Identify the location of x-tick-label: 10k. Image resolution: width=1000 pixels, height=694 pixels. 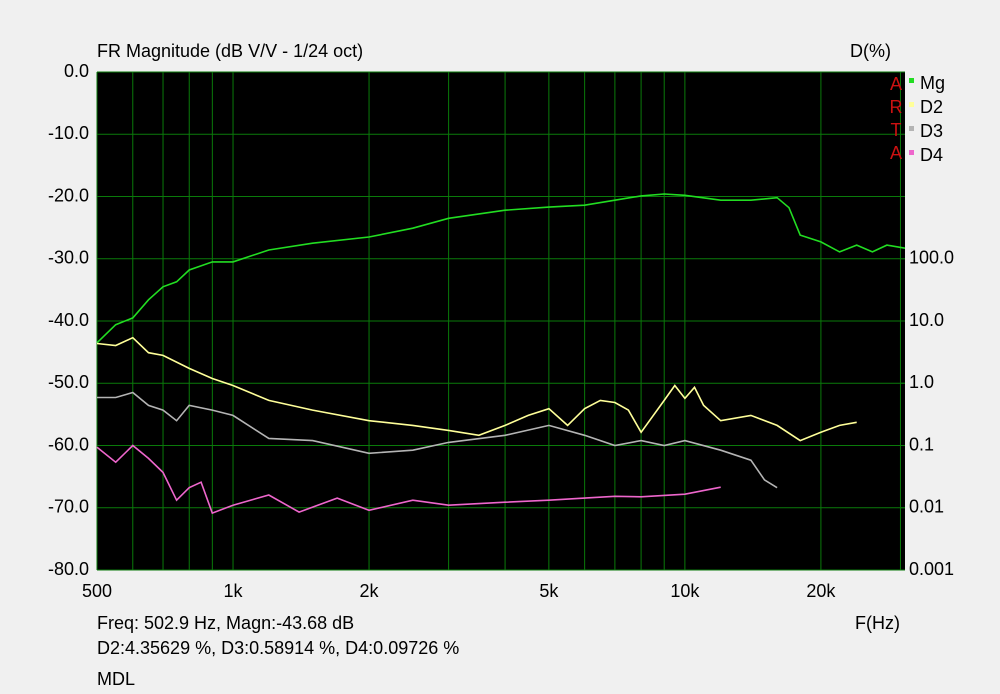
(685, 591).